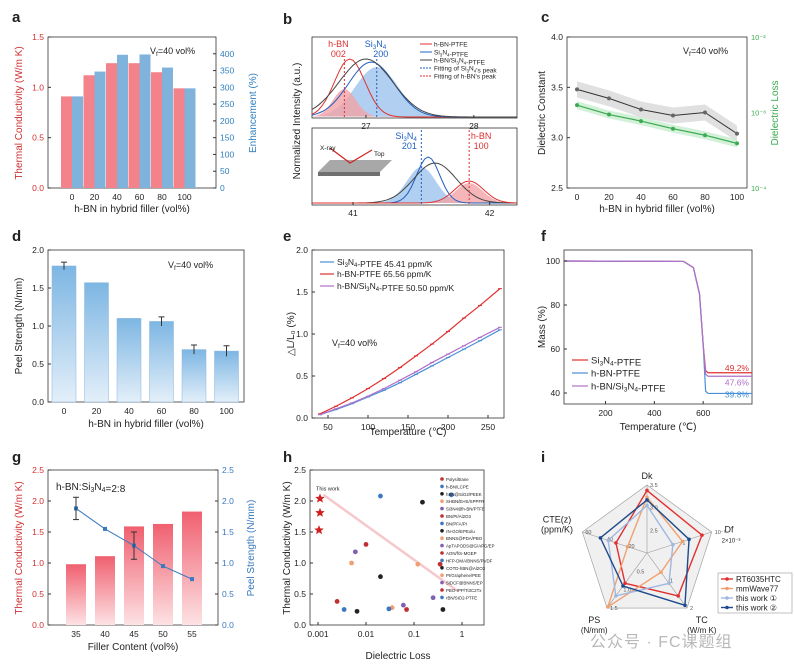 Image resolution: width=794 pixels, height=664 pixels. What do you see at coordinates (703, 413) in the screenshot?
I see `x-tick-label: 600` at bounding box center [703, 413].